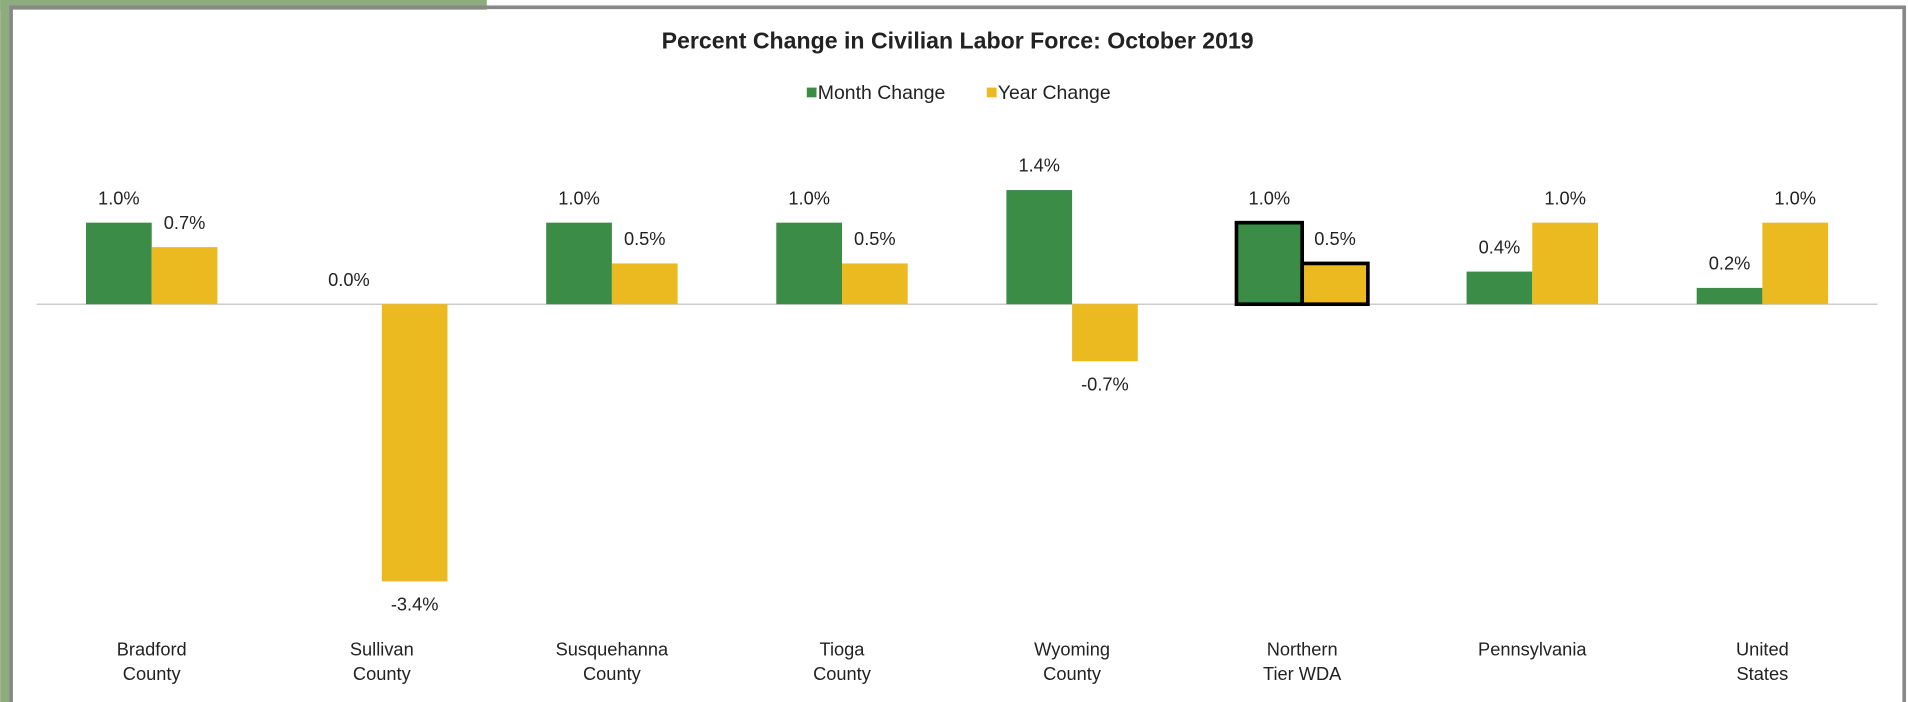 The width and height of the screenshot is (1908, 702). Describe the element at coordinates (1763, 673) in the screenshot. I see `x-tick-label: States` at that location.